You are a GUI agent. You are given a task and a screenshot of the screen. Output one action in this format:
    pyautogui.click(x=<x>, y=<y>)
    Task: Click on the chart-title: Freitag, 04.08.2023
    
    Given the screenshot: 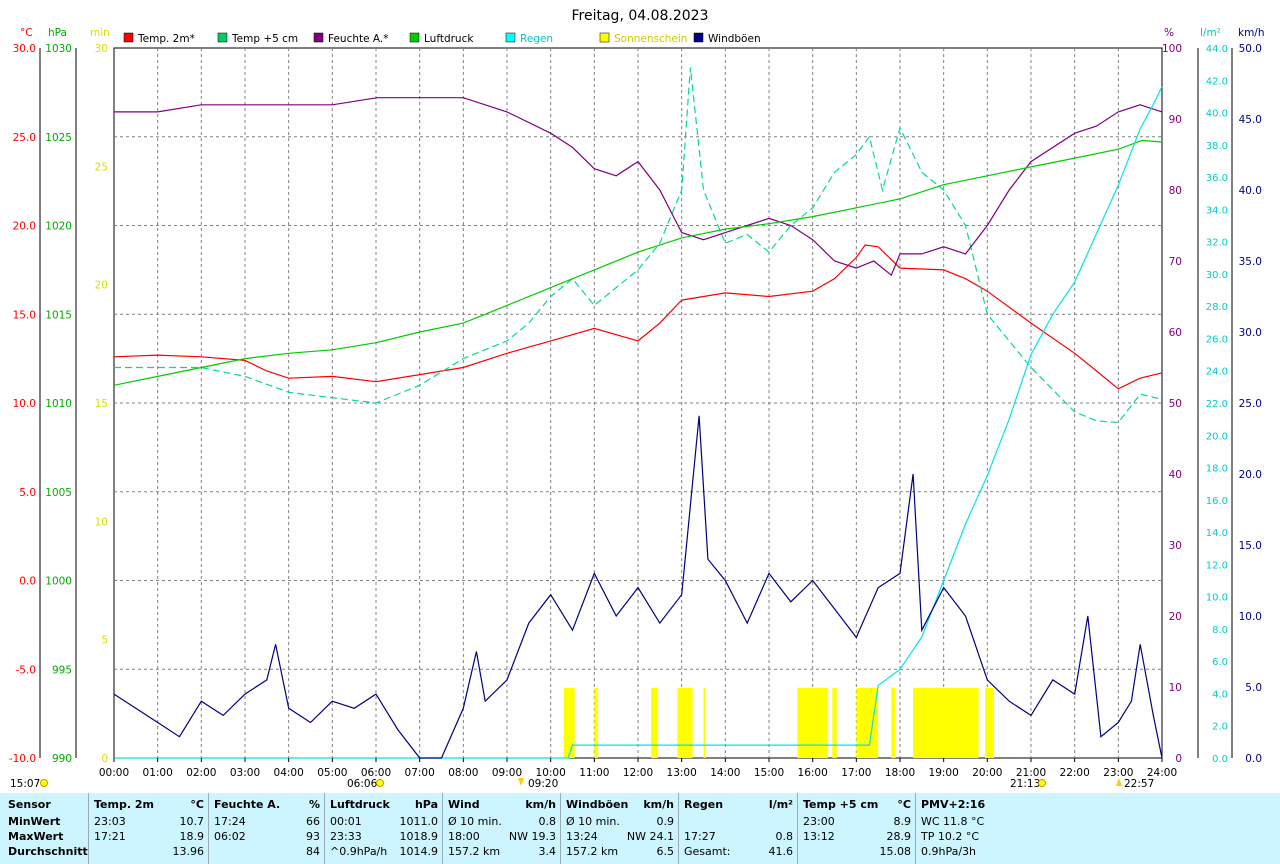 What is the action you would take?
    pyautogui.click(x=640, y=16)
    